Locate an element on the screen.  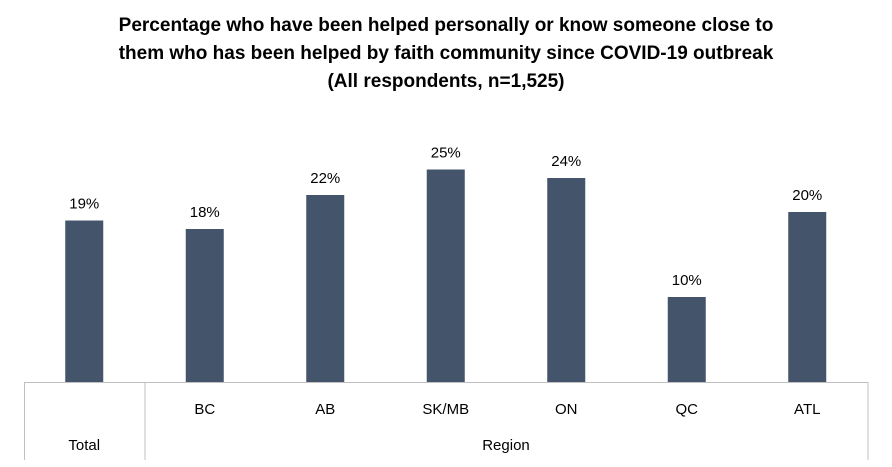
group-label-1: Region is located at coordinates (506, 445).